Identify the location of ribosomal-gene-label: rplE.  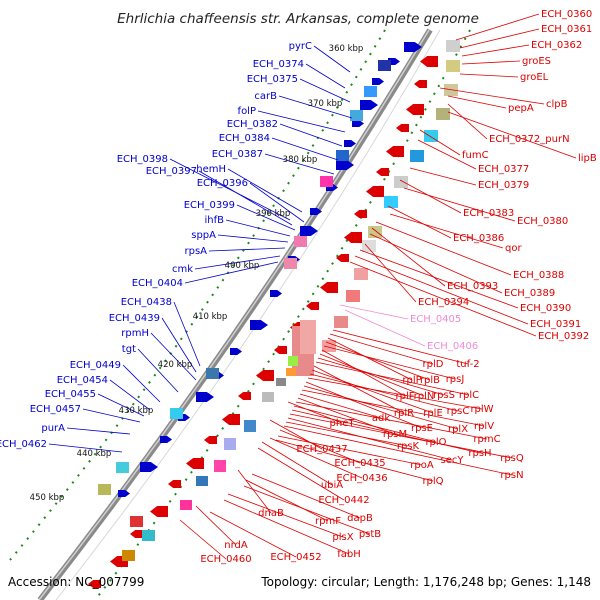
(433, 413).